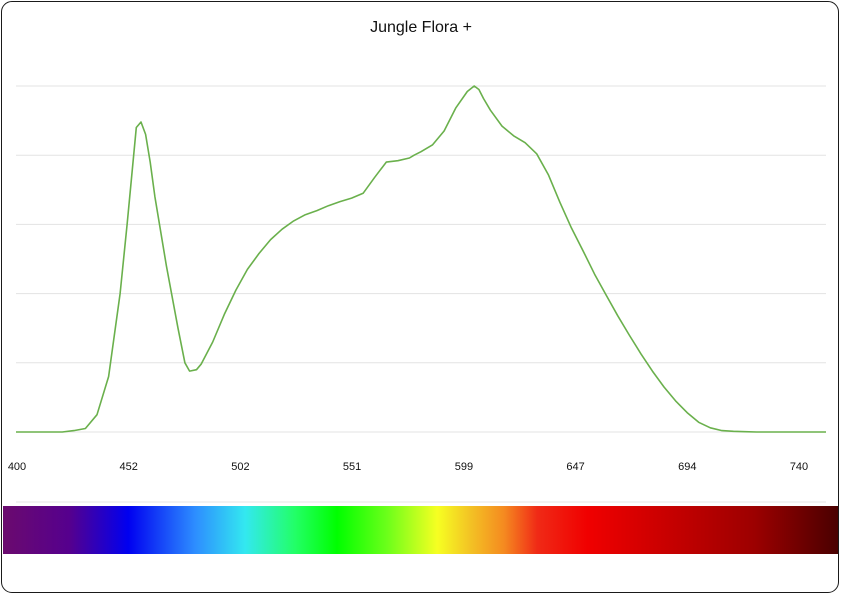 The height and width of the screenshot is (596, 842). What do you see at coordinates (575, 467) in the screenshot?
I see `x-tick-label: 647` at bounding box center [575, 467].